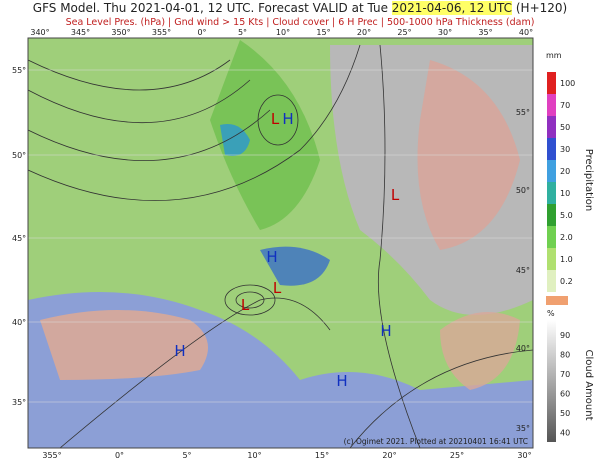 Image resolution: width=600 pixels, height=467 pixels. What do you see at coordinates (265, 135) in the screenshot?
I see `precip-area` at bounding box center [265, 135].